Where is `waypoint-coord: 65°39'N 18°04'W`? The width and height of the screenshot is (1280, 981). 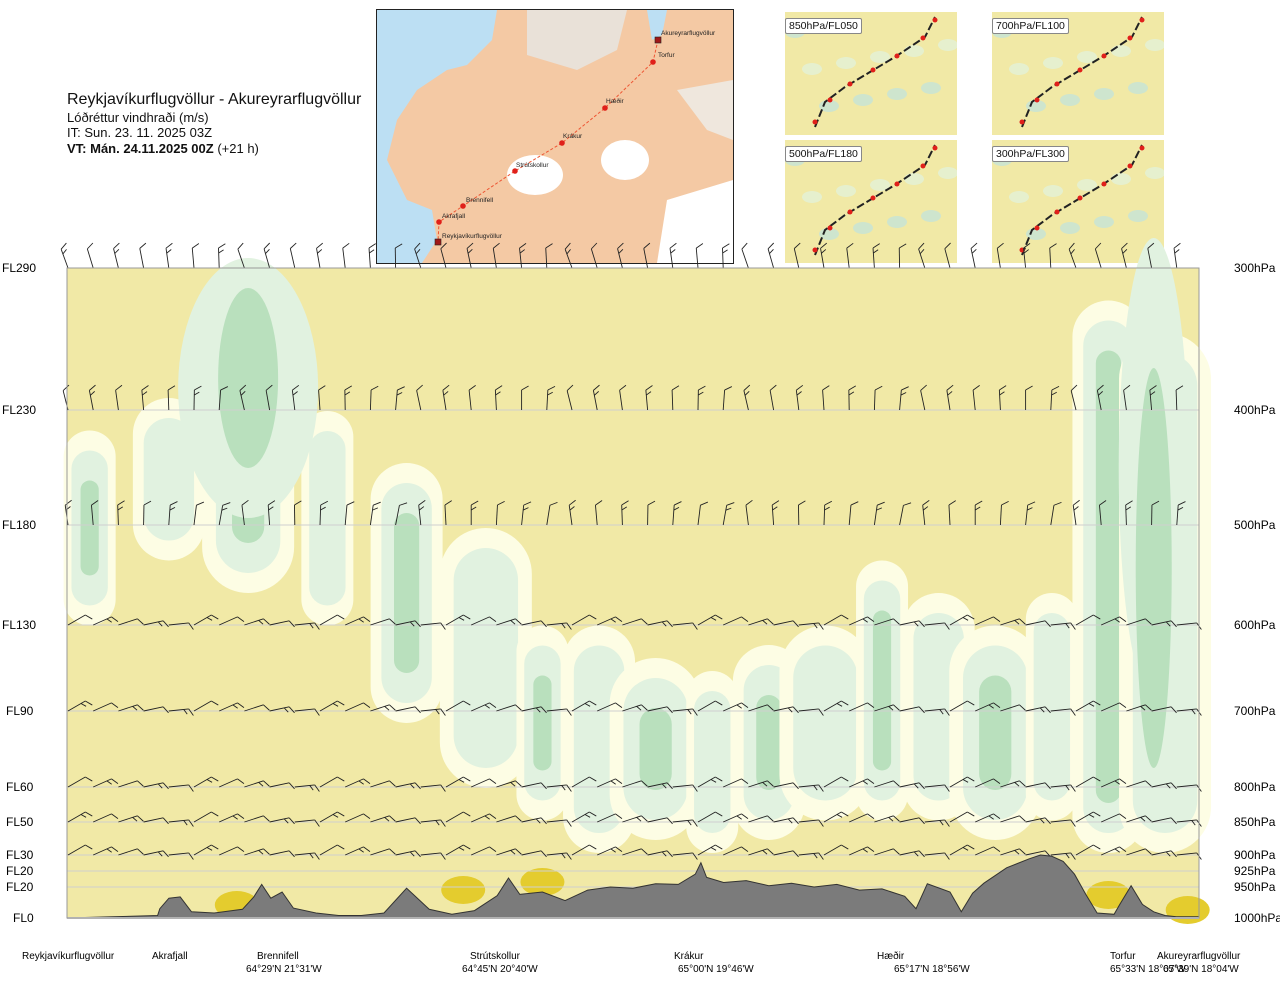 waypoint-coord: 65°39'N 18°04'W is located at coordinates (1201, 969).